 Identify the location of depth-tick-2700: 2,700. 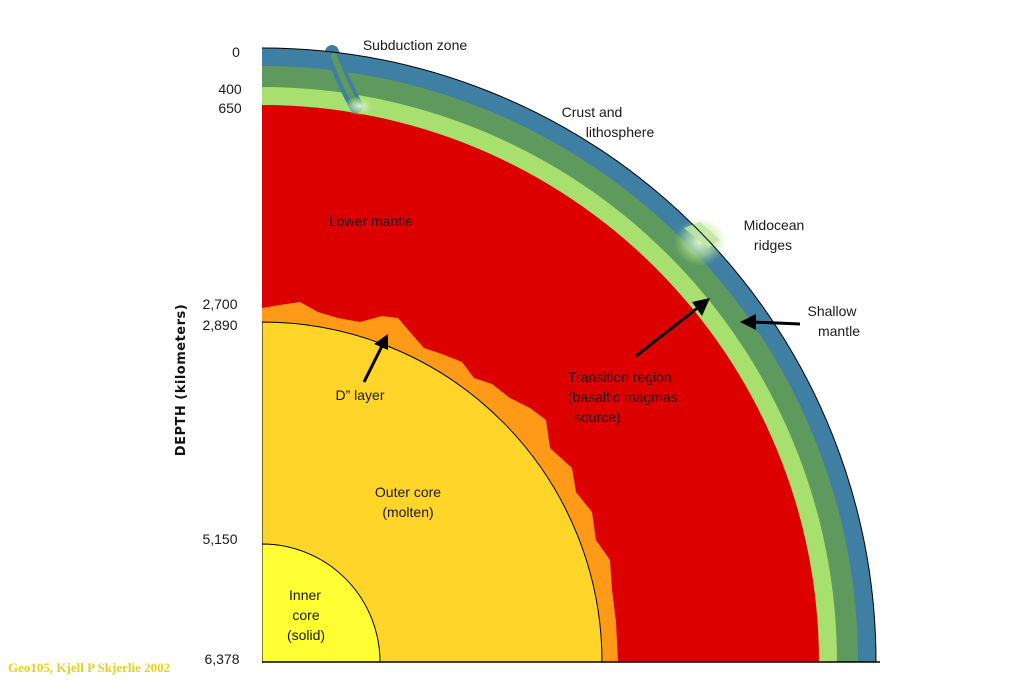
(219, 304).